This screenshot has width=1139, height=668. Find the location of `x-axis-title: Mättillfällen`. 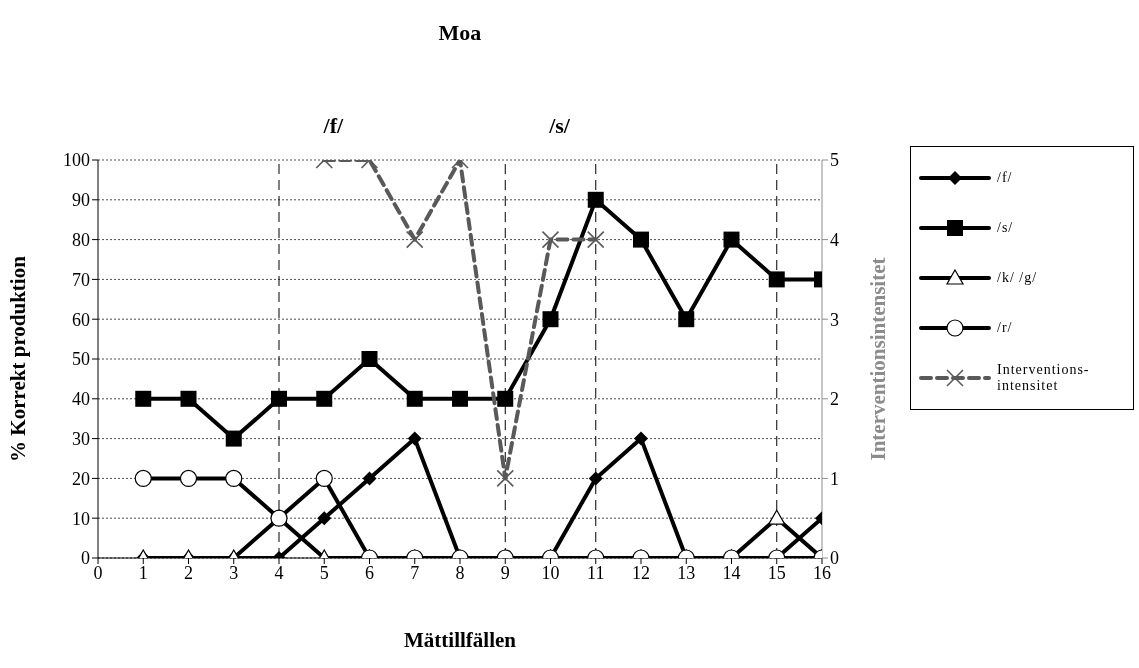

x-axis-title: Mättillfällen is located at coordinates (460, 640).